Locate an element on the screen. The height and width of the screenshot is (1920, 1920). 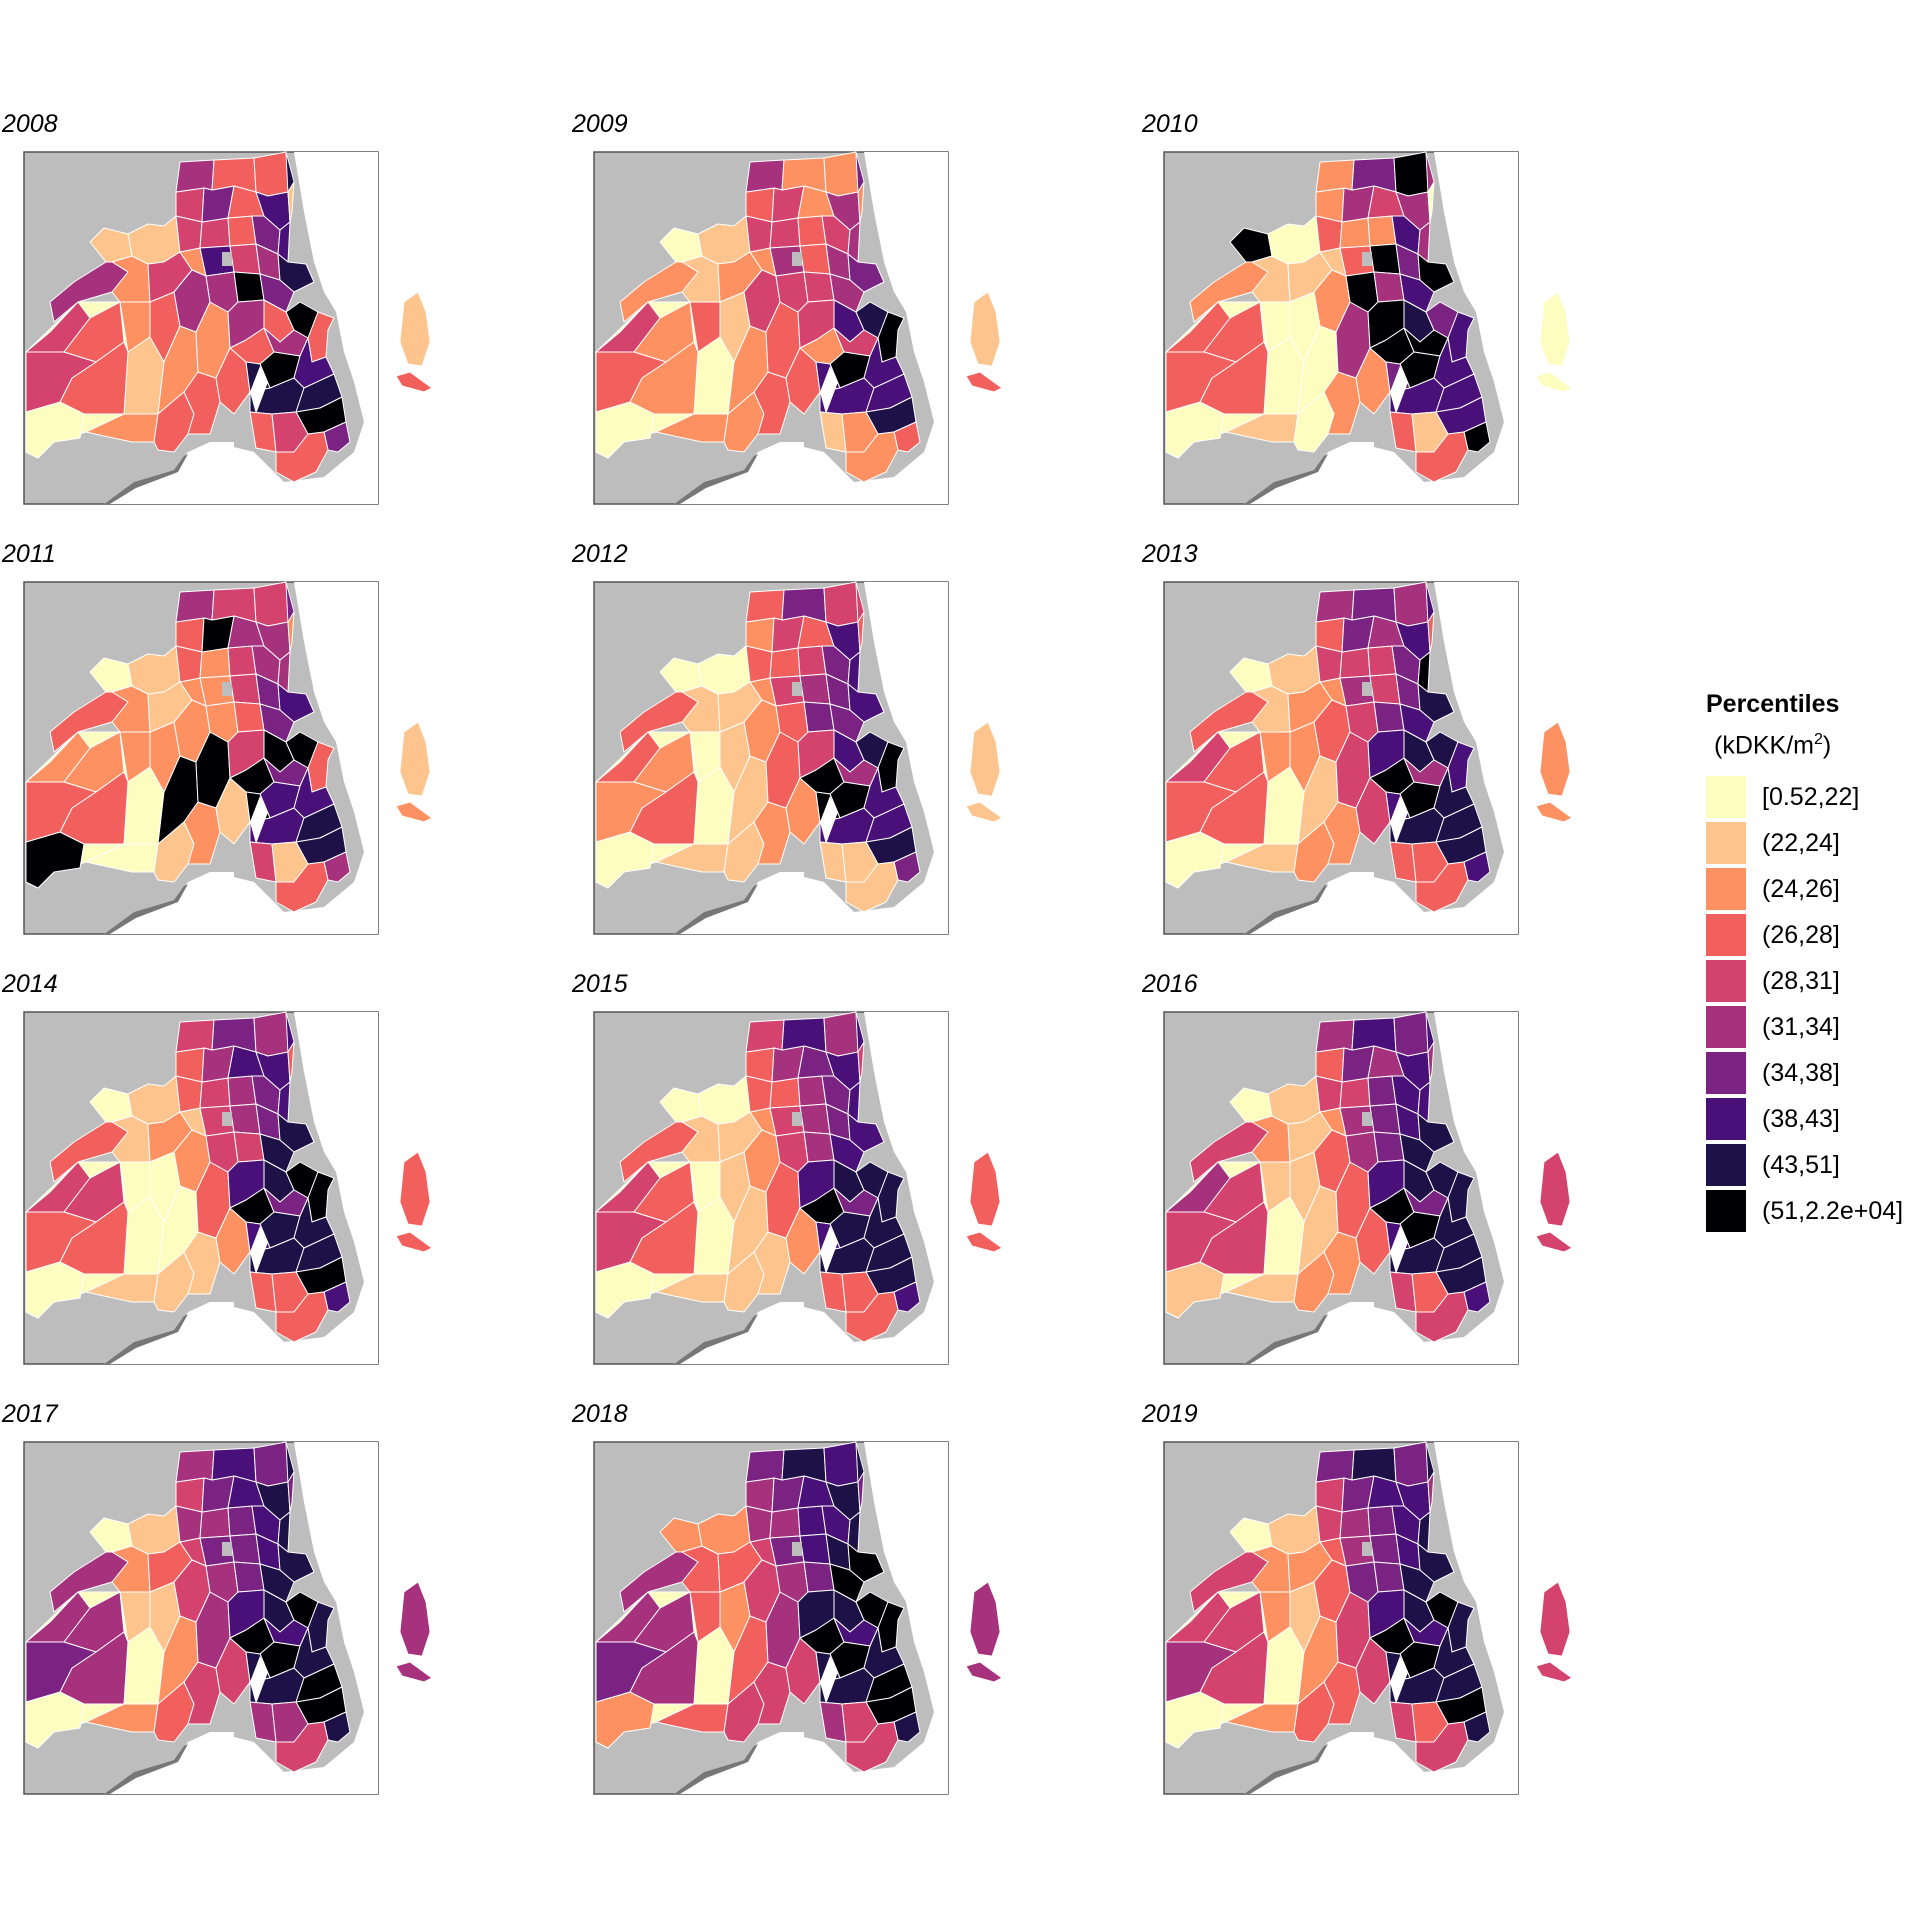
legend-label: (34,38] is located at coordinates (1801, 1072).